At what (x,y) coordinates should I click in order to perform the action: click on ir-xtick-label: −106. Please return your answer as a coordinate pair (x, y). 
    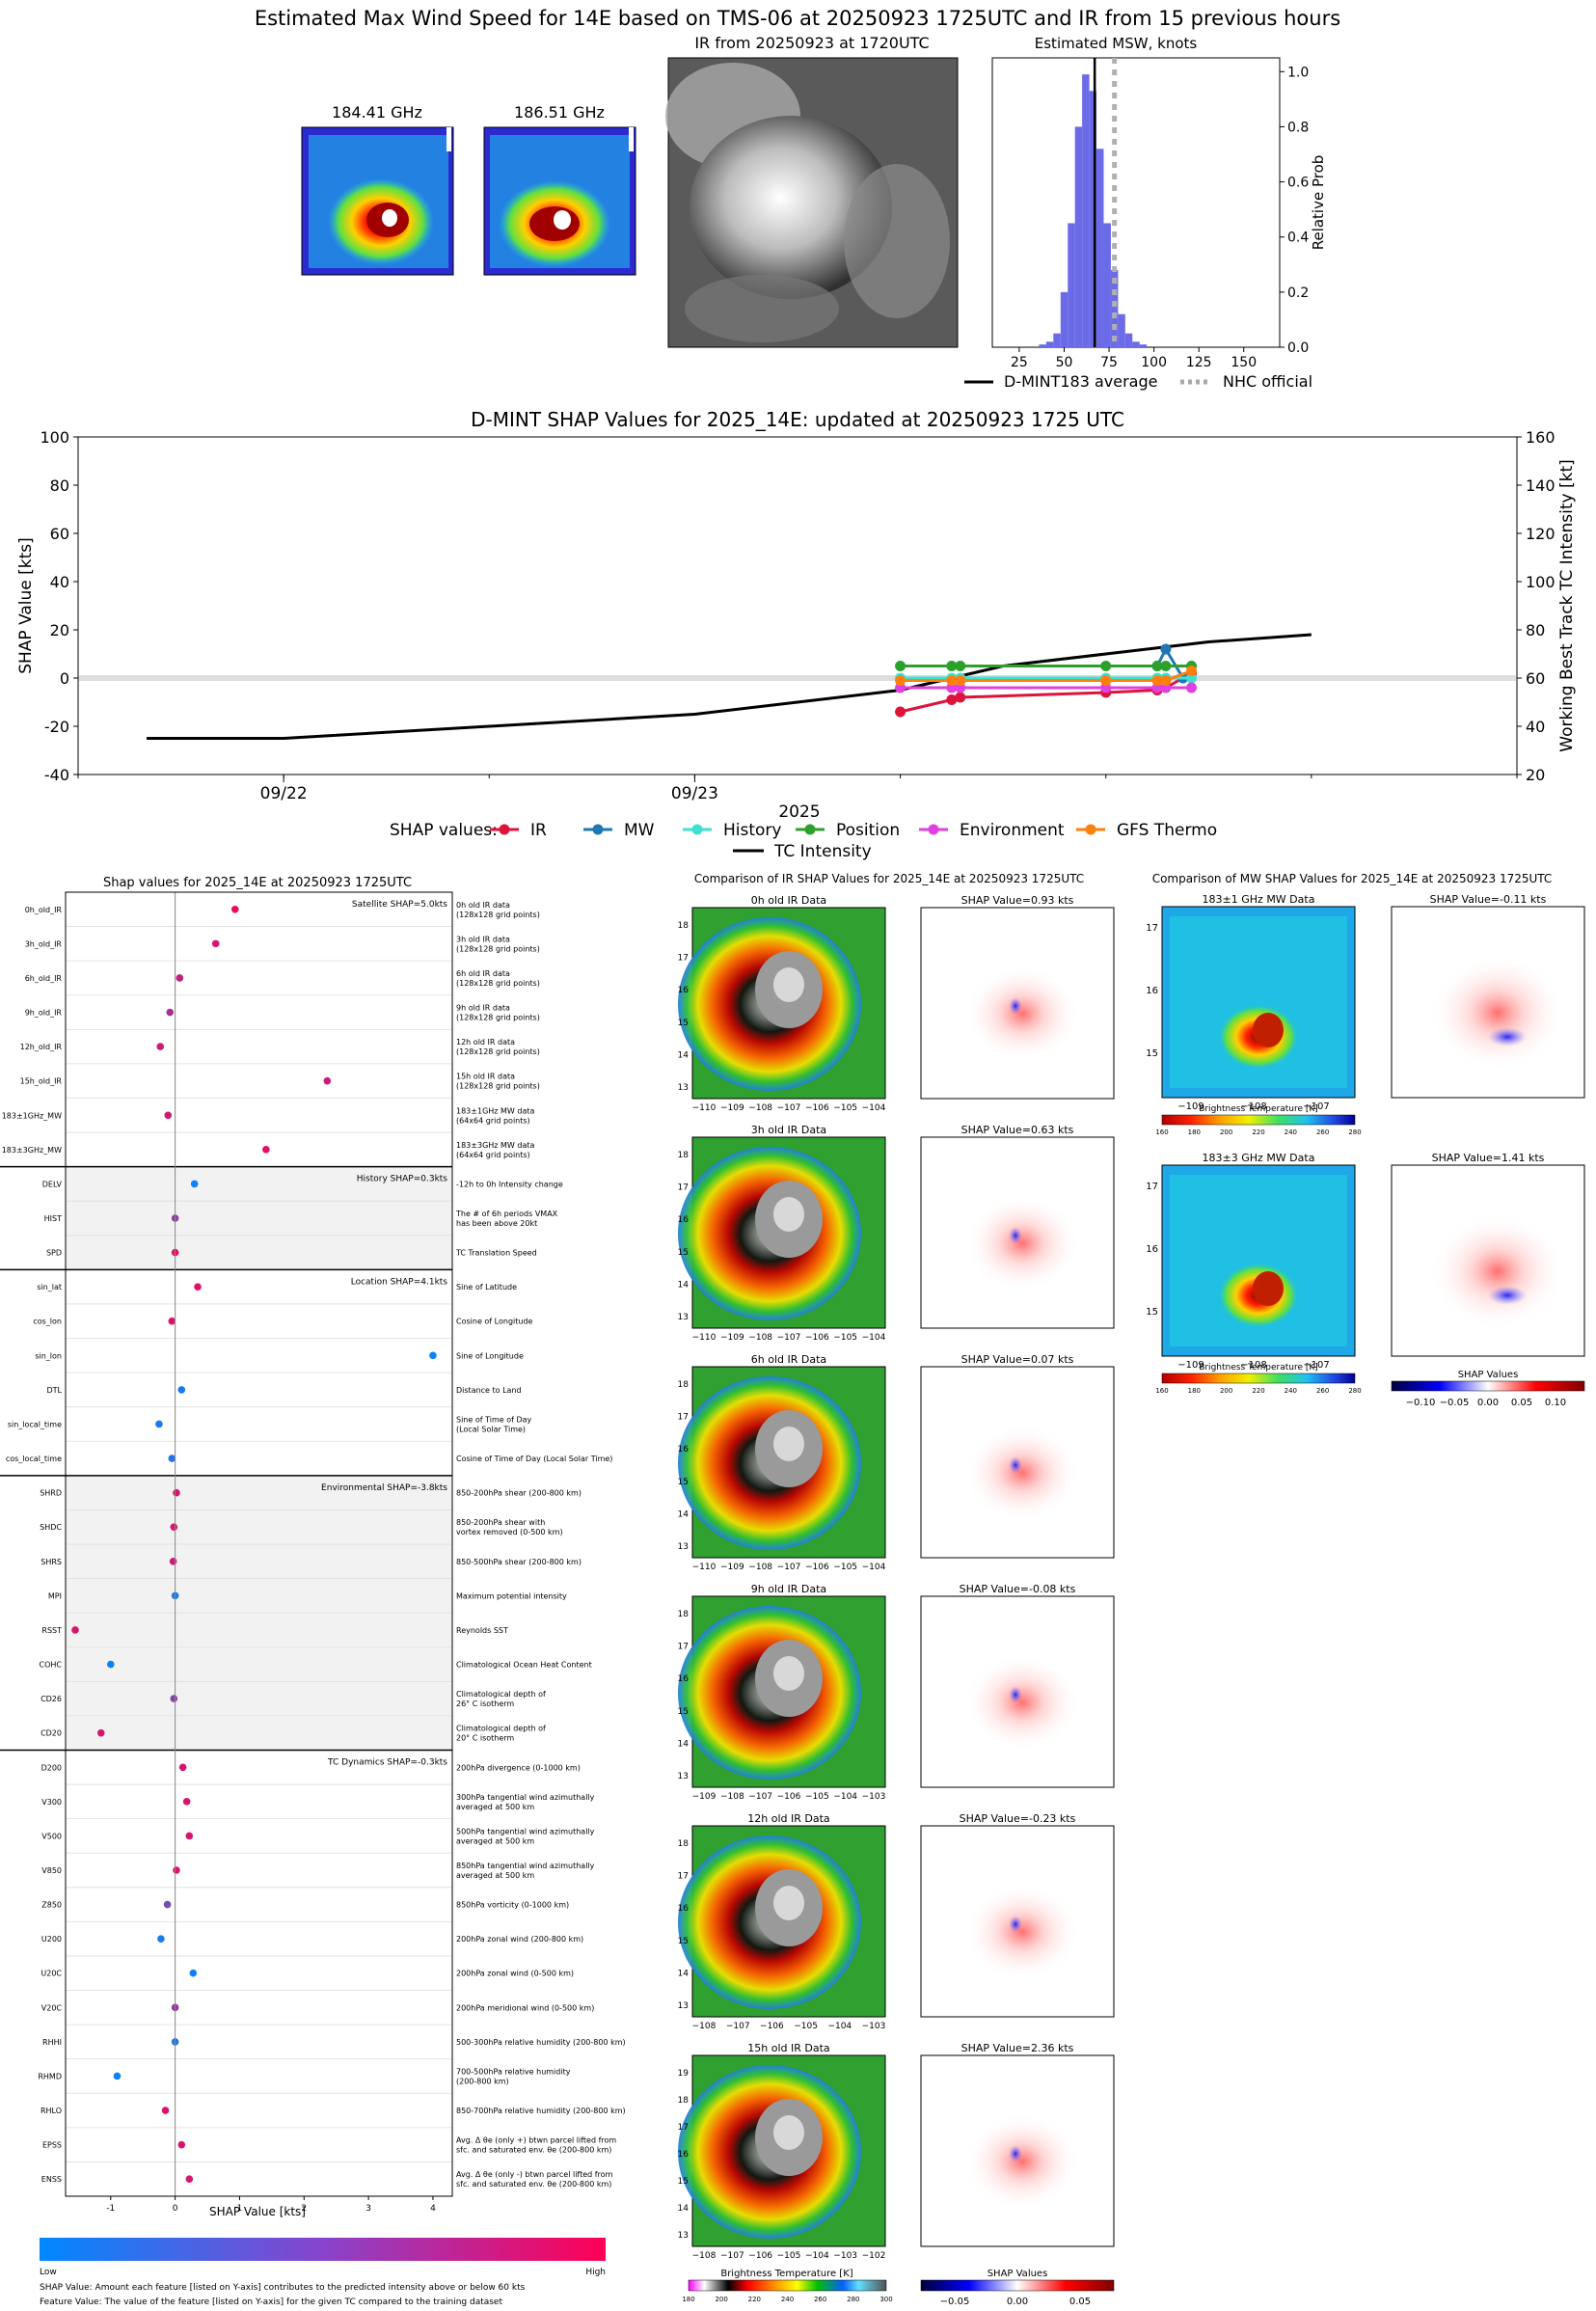
    Looking at the image, I should click on (760, 2256).